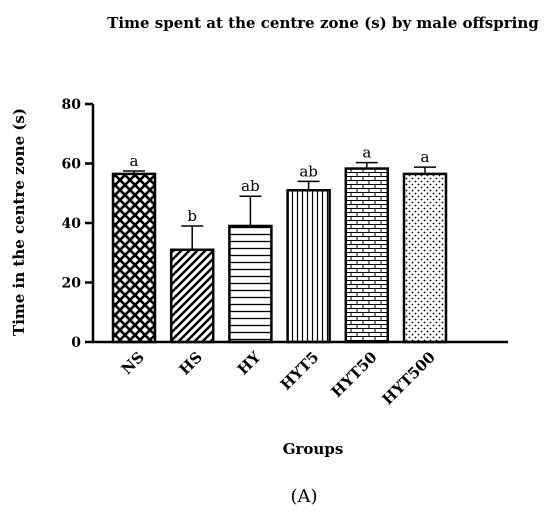  I want to click on bar-hs, so click(192, 296).